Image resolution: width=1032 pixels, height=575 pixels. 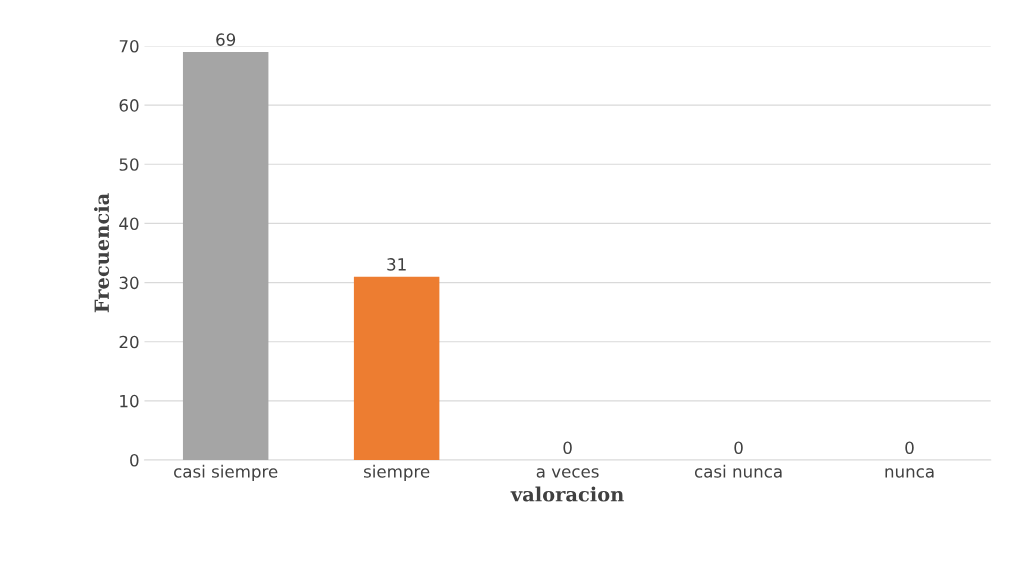 What do you see at coordinates (129, 105) in the screenshot?
I see `y-tick-label: 60` at bounding box center [129, 105].